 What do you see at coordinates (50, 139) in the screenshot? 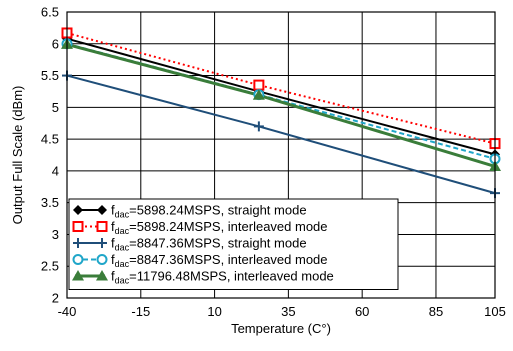
I see `y-tick-label: 4.5` at bounding box center [50, 139].